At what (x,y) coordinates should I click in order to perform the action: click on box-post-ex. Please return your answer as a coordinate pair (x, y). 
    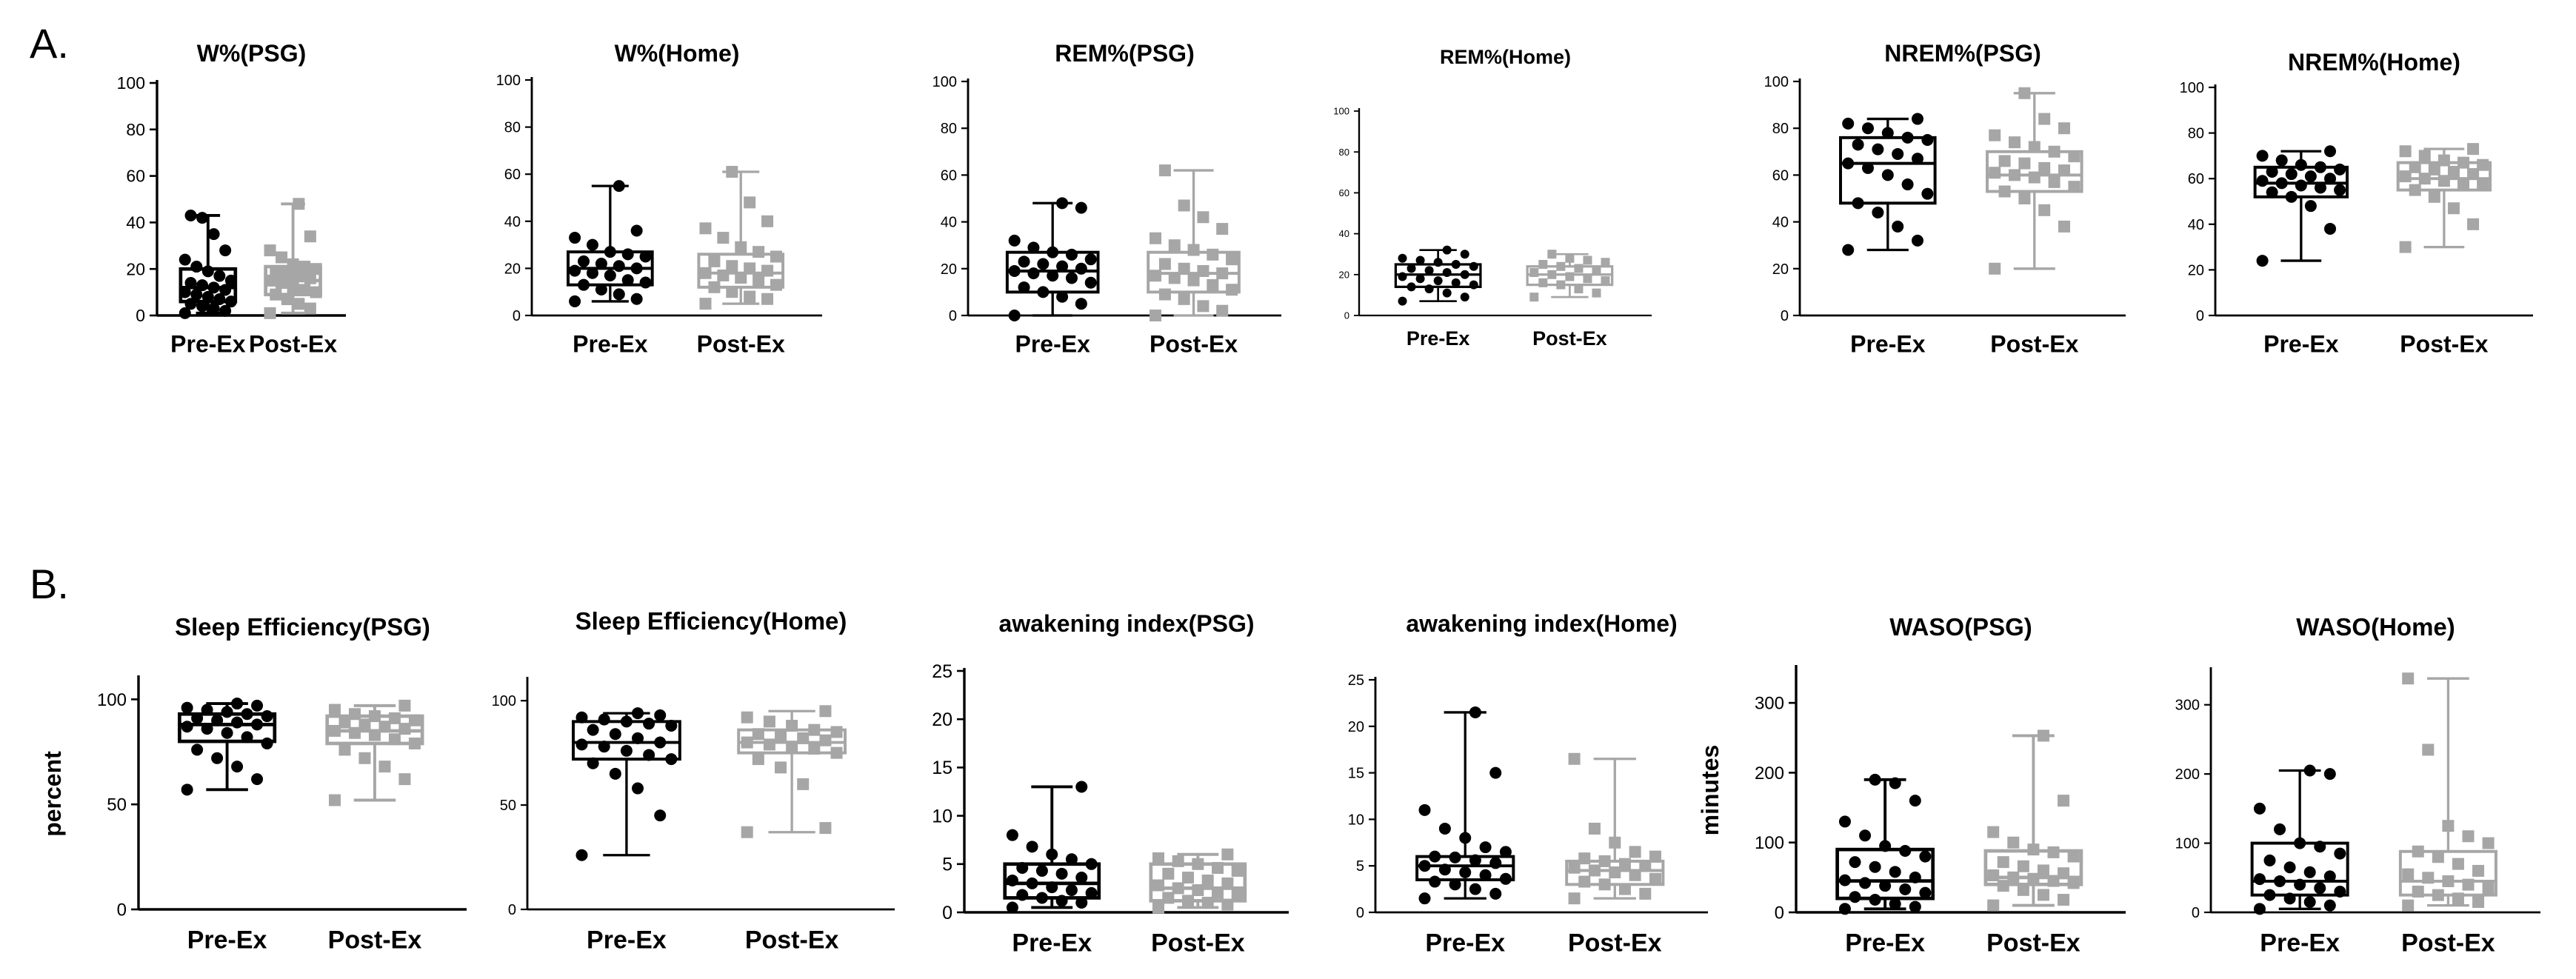
    Looking at the image, I should click on (374, 752).